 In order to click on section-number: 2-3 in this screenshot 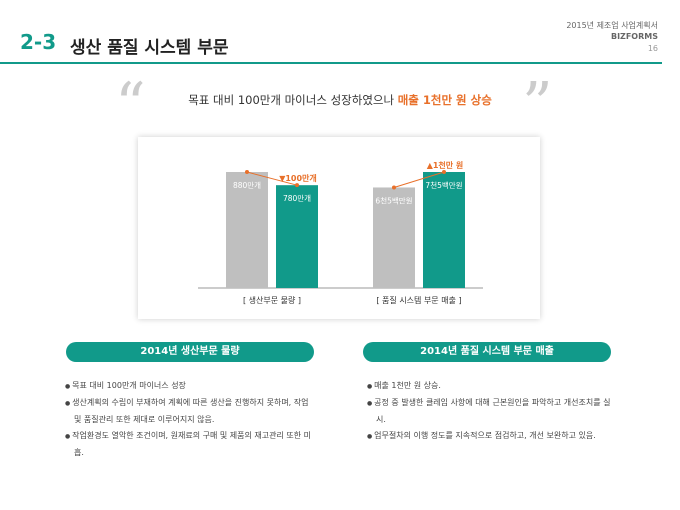, I will do `click(38, 42)`.